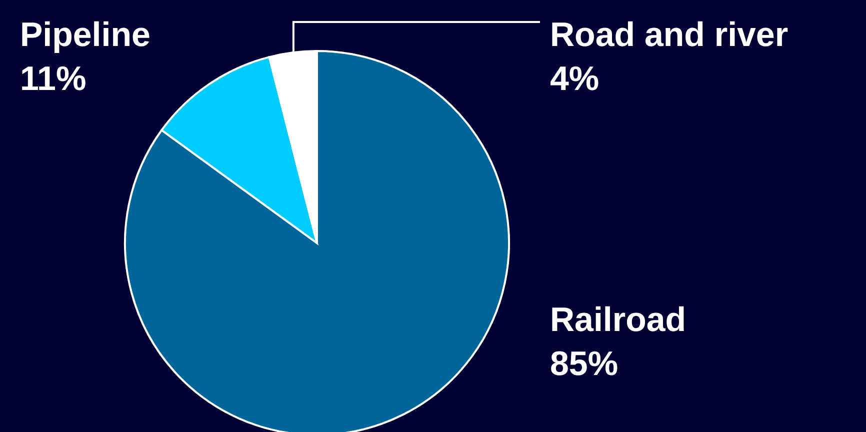 This screenshot has height=432, width=866. What do you see at coordinates (53, 79) in the screenshot?
I see `data-label: 11%` at bounding box center [53, 79].